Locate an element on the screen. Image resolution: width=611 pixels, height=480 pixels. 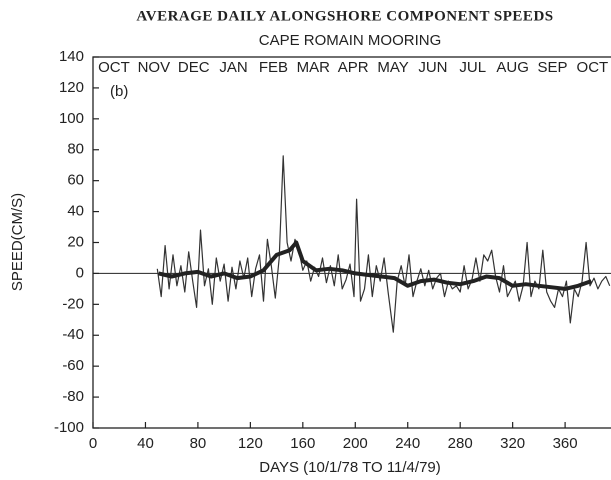
month-label: JUL is located at coordinates (472, 67).